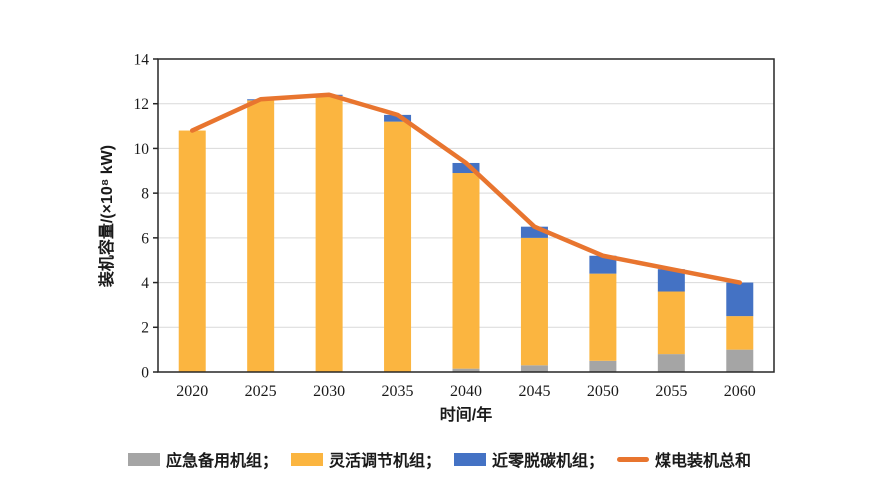 The width and height of the screenshot is (879, 501). What do you see at coordinates (306, 459) in the screenshot?
I see `legend-swatch-yellow-square-icon` at bounding box center [306, 459].